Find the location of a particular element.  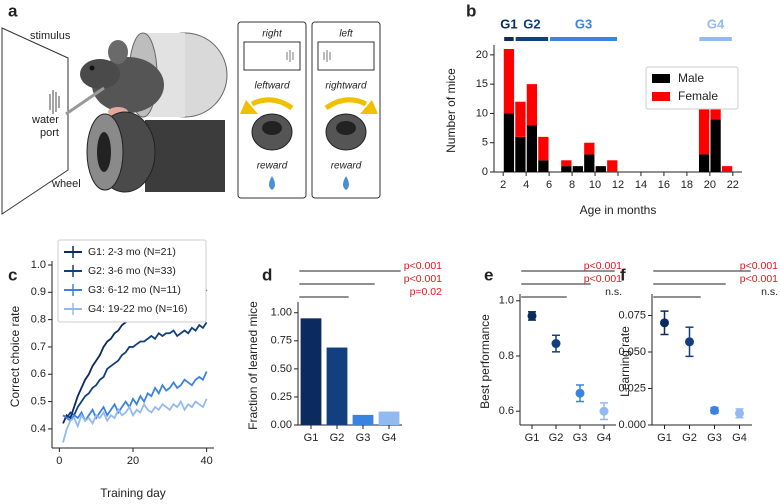

y-tick-label: 10 is located at coordinates (482, 113).